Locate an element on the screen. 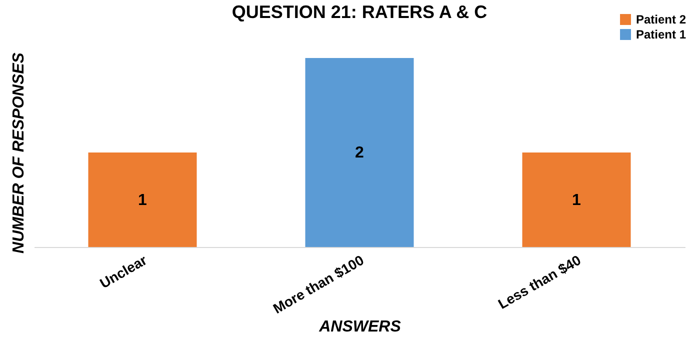 This screenshot has height=343, width=700. y-axis-title: NUMBER OF RESPONSES is located at coordinates (19, 153).